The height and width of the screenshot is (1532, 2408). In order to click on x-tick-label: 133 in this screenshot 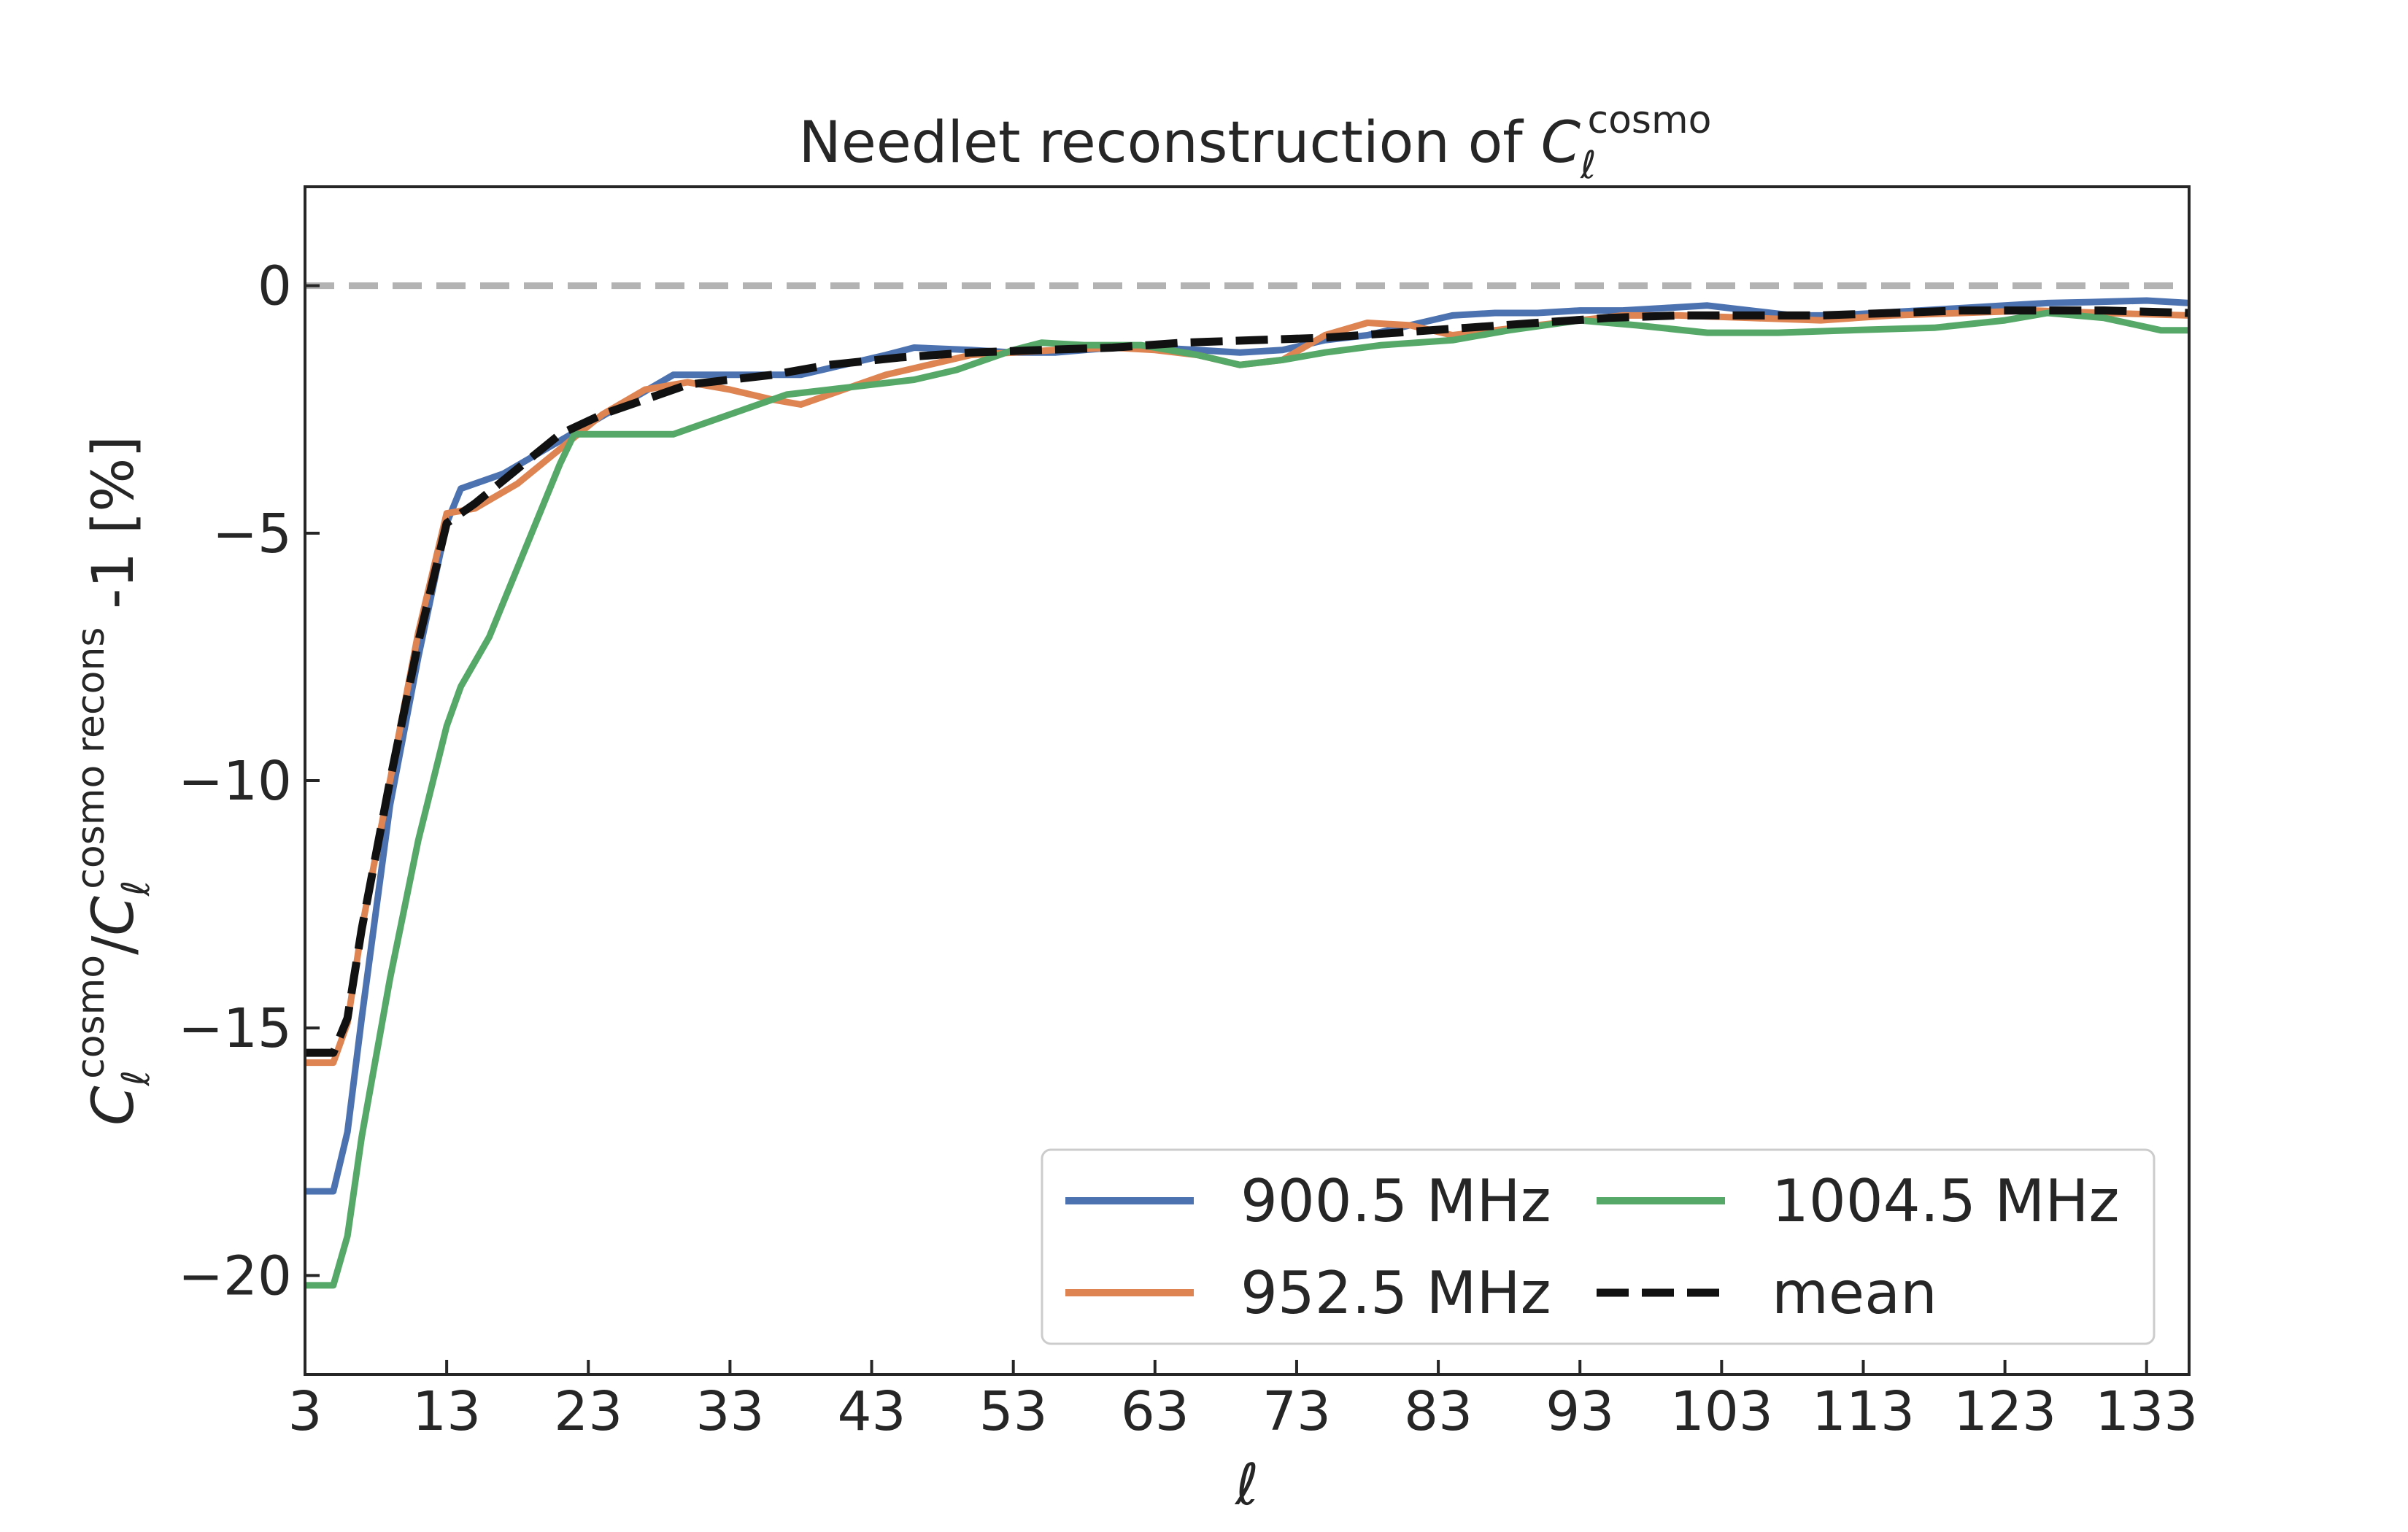, I will do `click(2146, 1411)`.